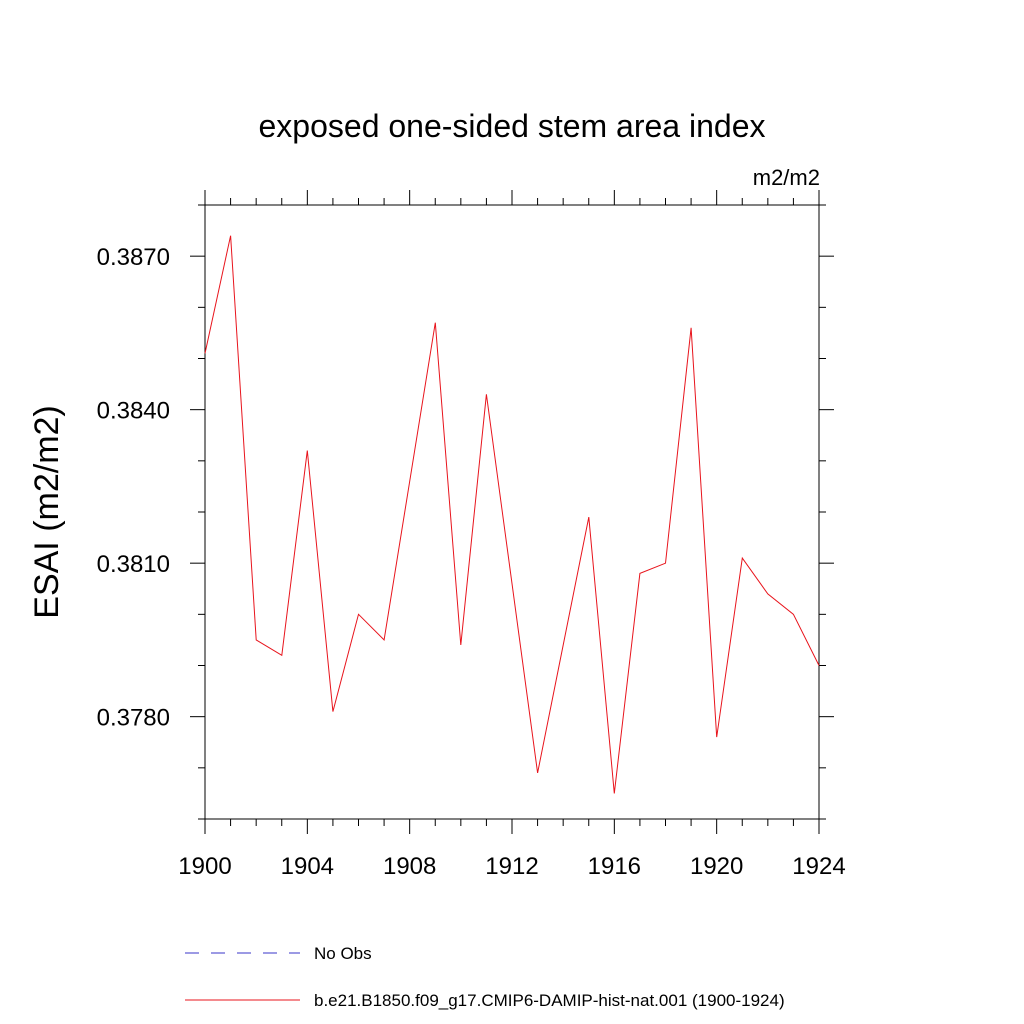 This screenshot has height=1024, width=1024. What do you see at coordinates (512, 126) in the screenshot?
I see `chart-title: exposed one-sided stem area index` at bounding box center [512, 126].